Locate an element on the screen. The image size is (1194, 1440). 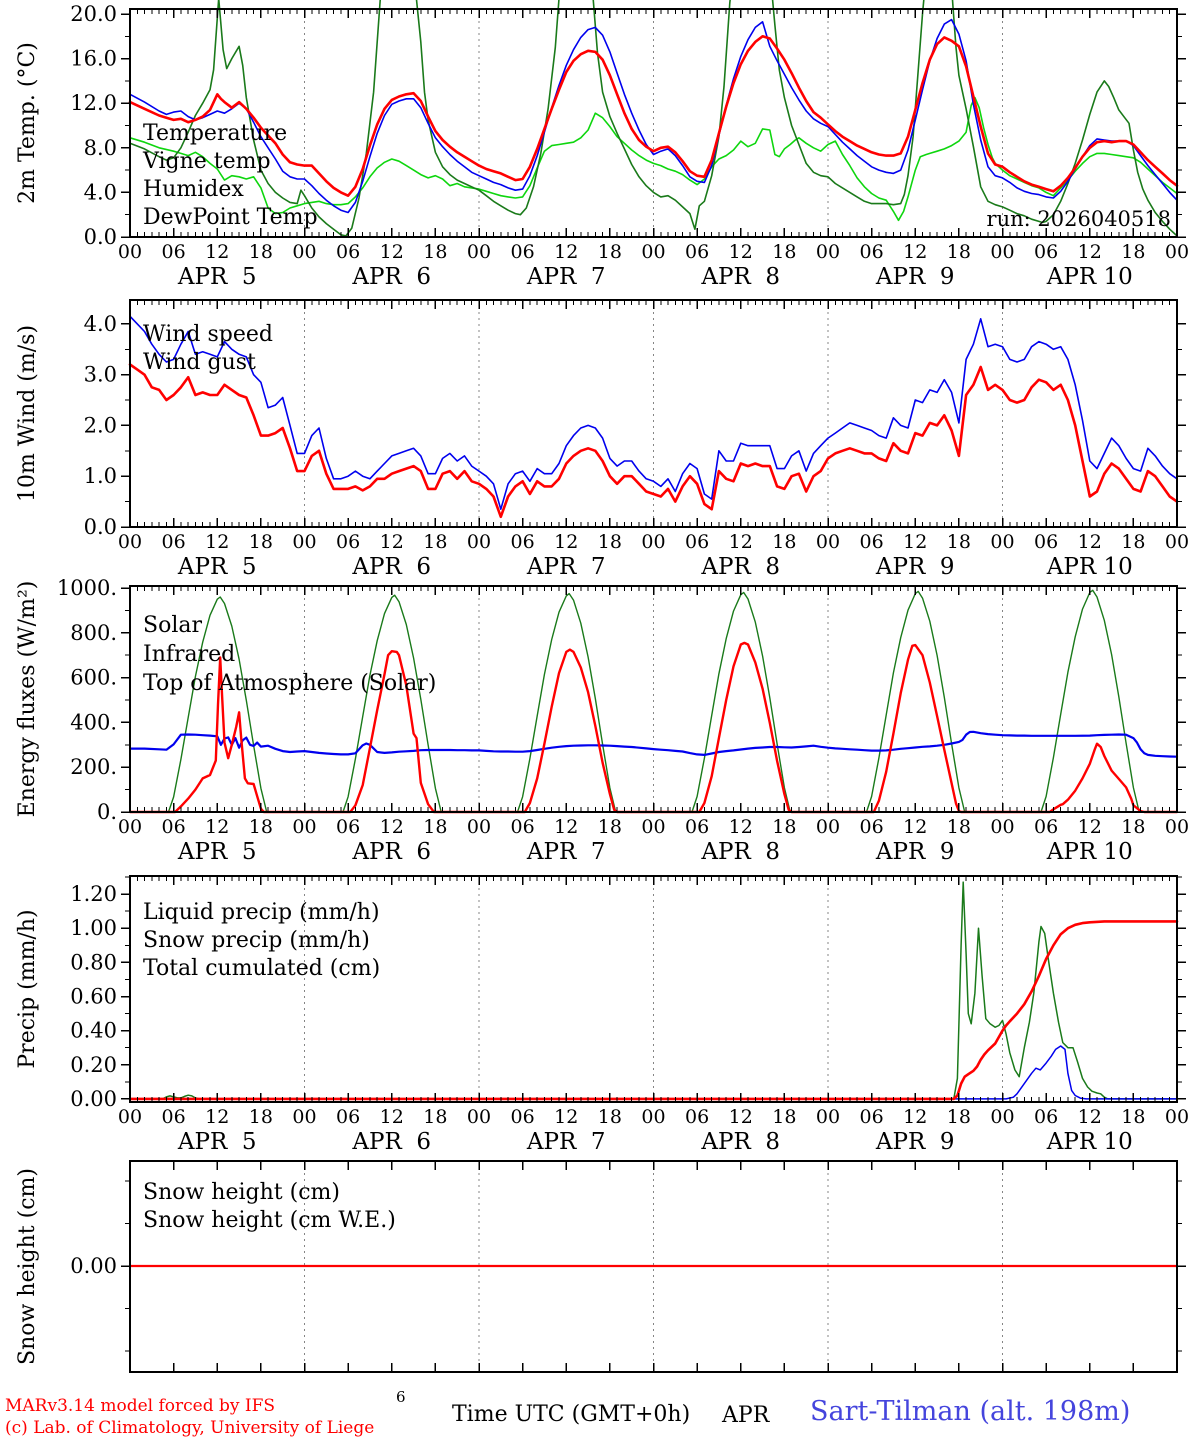
y-tick-label: 1000. is located at coordinates (87, 588).